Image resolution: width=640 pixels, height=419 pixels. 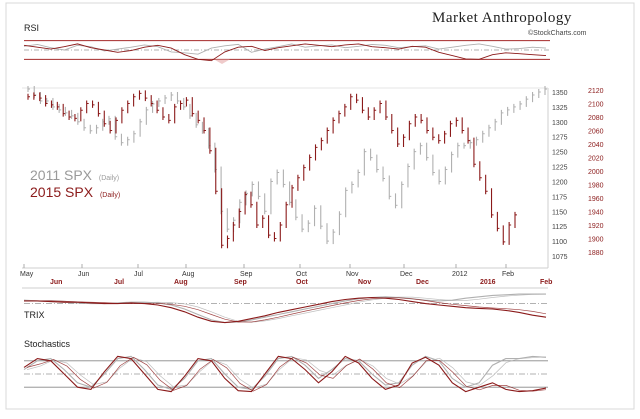 I want to click on x-top-label: 2012, so click(x=460, y=274).